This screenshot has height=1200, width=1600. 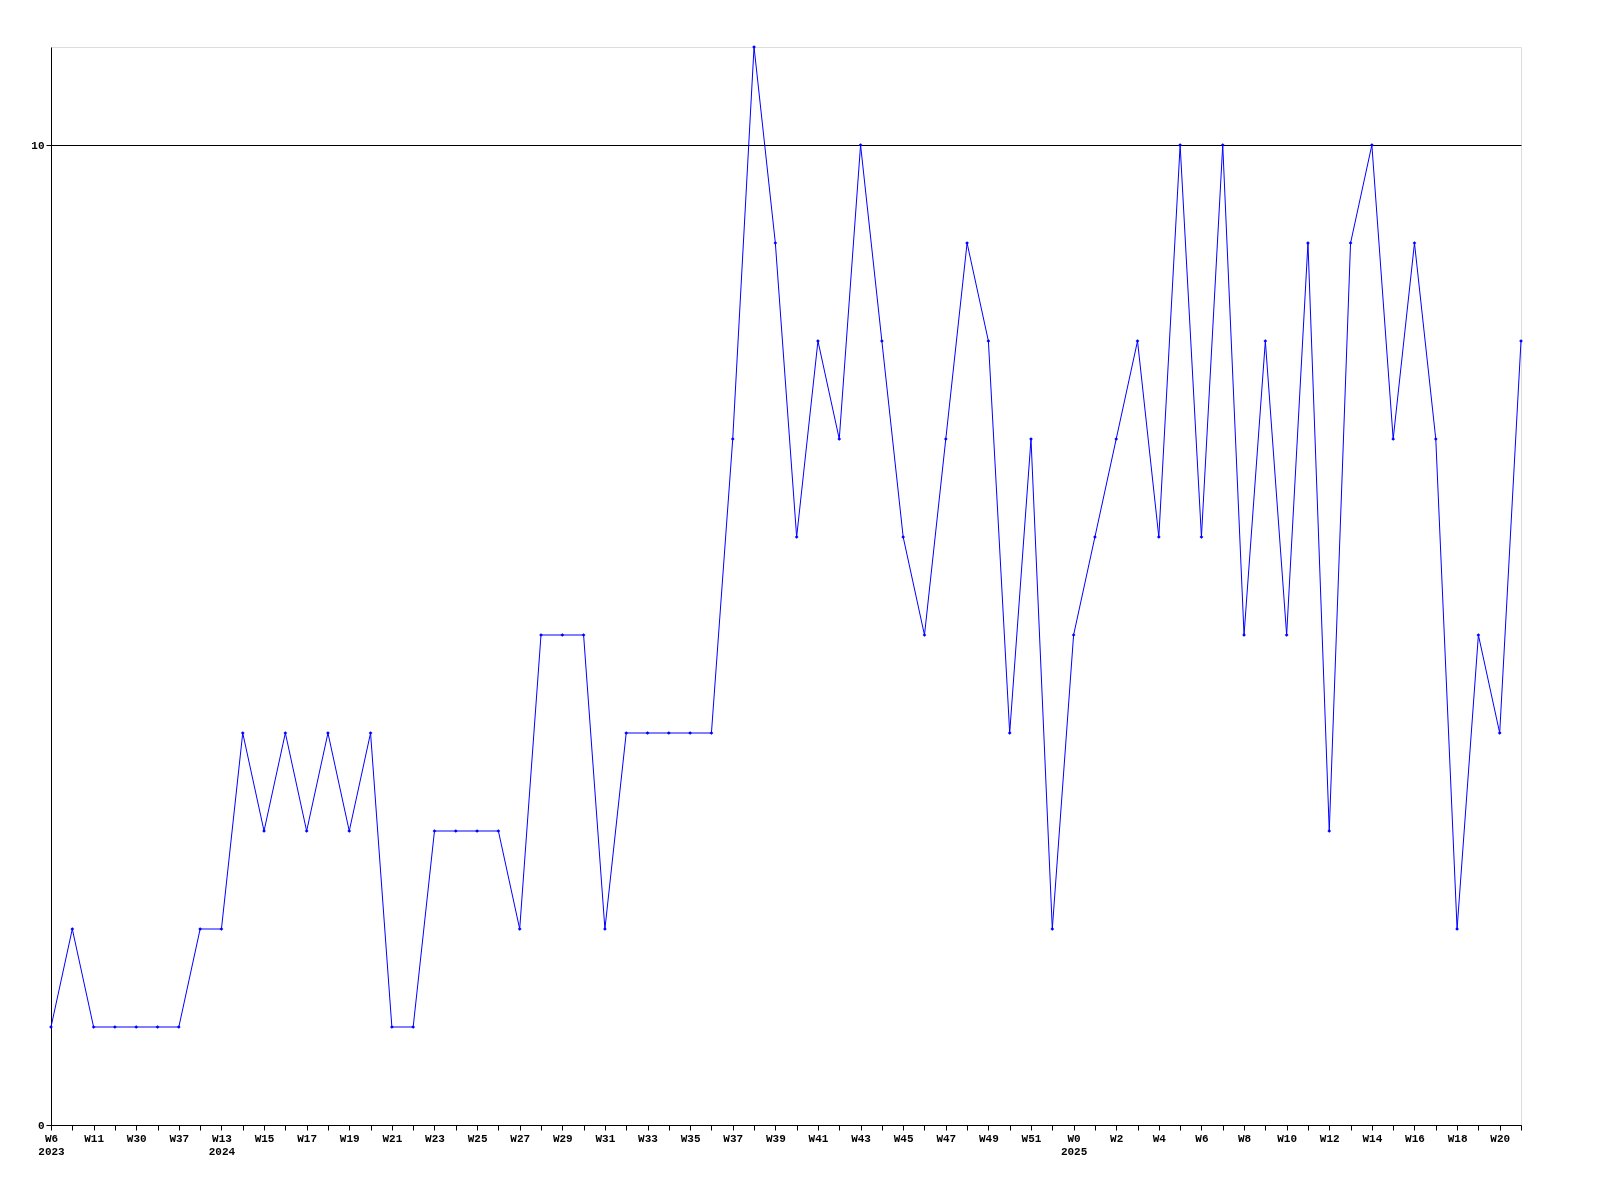 What do you see at coordinates (1202, 1138) in the screenshot?
I see `x-tick-label: W6` at bounding box center [1202, 1138].